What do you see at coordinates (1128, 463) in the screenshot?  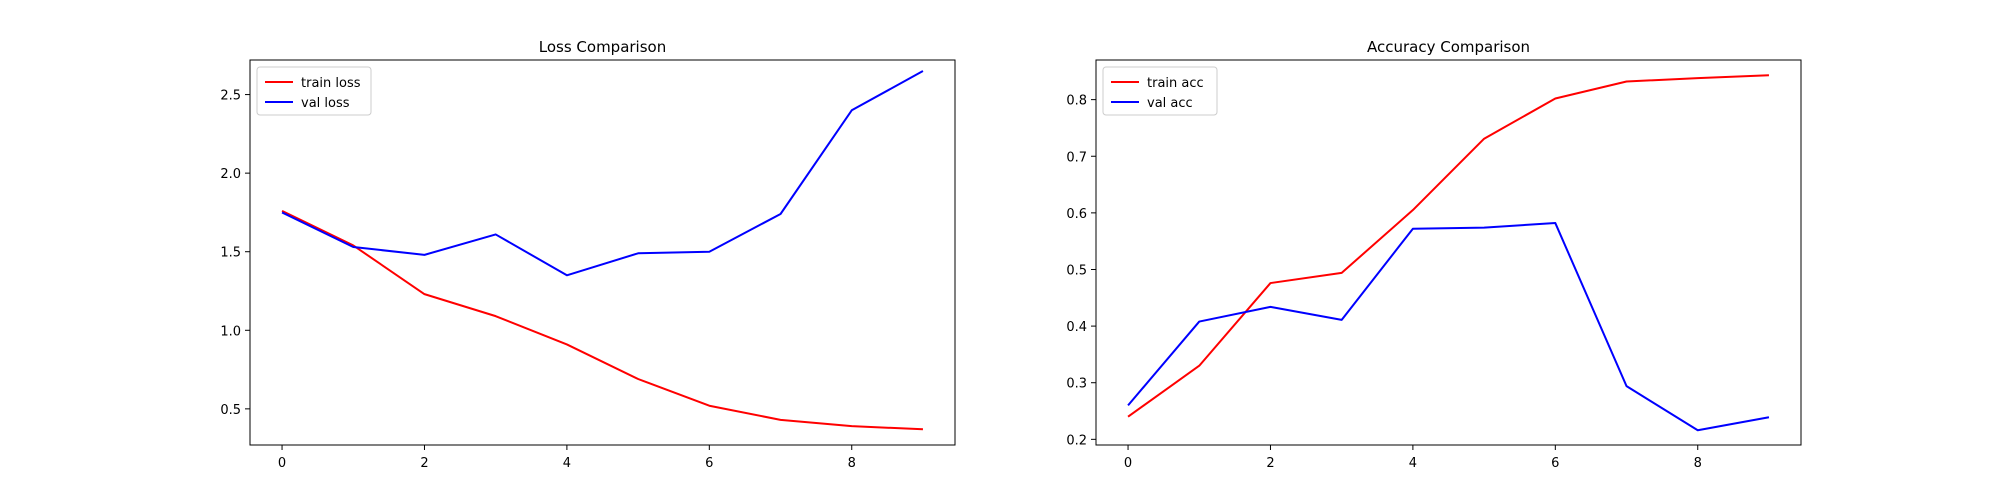 I see `accuracy-x-tick-label: 0` at bounding box center [1128, 463].